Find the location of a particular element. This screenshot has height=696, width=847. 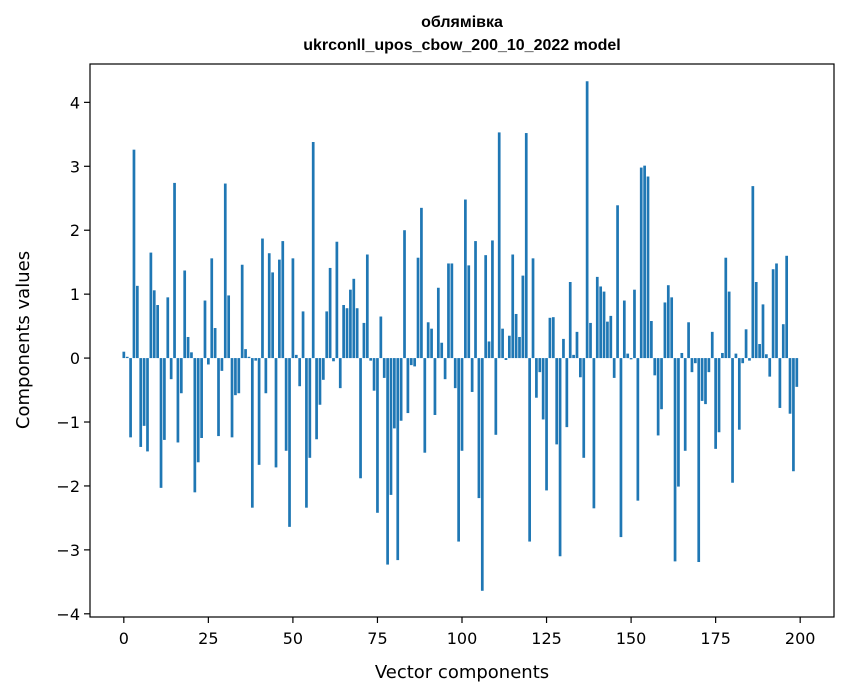

y-tick-label: 2 is located at coordinates (75, 230).